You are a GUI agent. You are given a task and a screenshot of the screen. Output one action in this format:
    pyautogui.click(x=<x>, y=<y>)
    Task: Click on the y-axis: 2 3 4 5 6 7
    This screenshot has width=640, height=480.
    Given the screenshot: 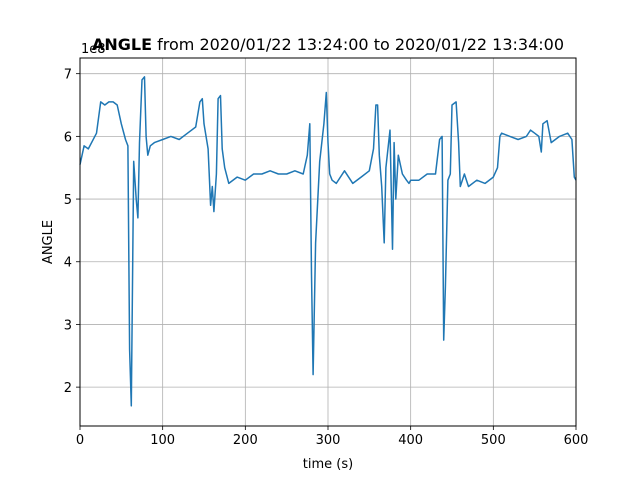 What is the action you would take?
    pyautogui.click(x=72, y=232)
    